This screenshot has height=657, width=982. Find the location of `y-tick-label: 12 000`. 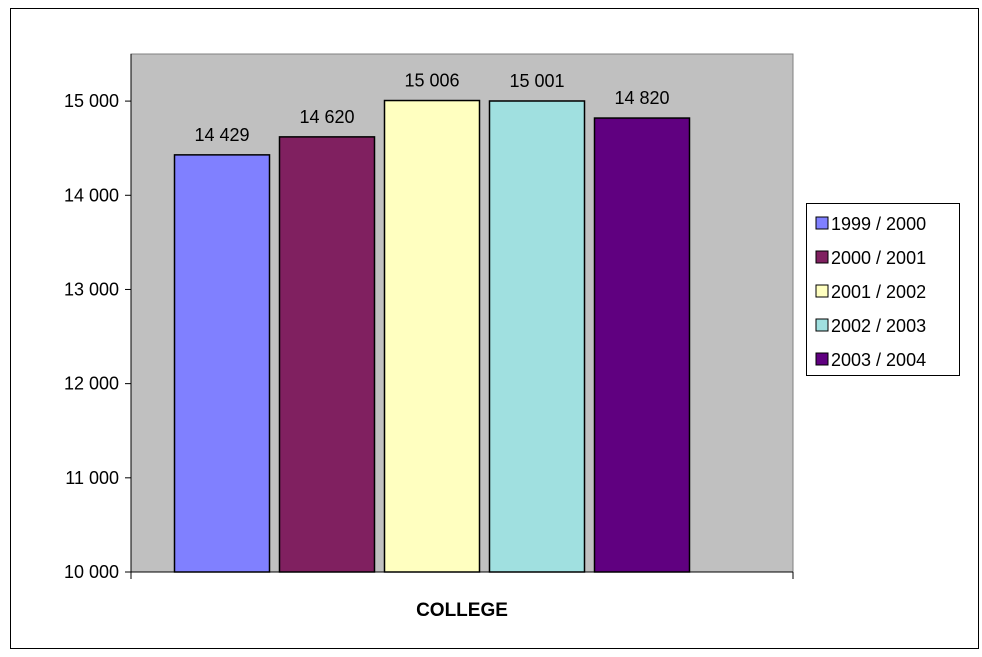

y-tick-label: 12 000 is located at coordinates (91, 384).